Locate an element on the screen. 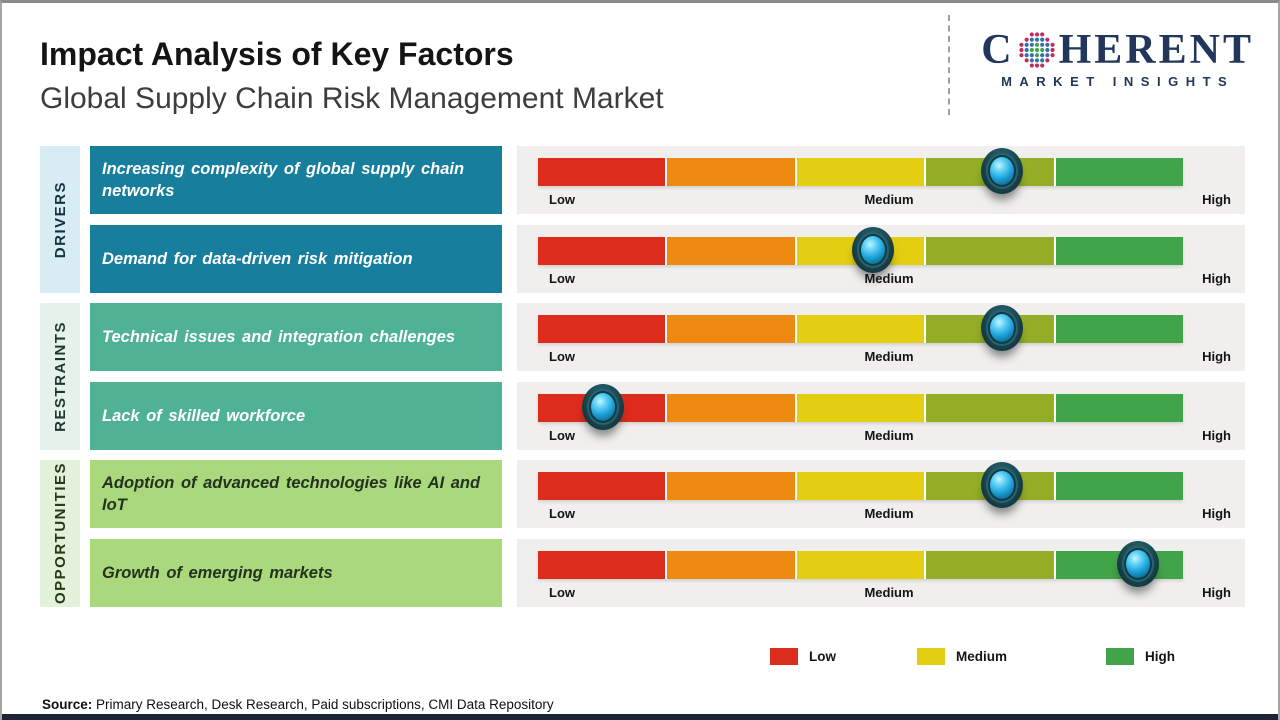  category-label-text: DRIVERS is located at coordinates (60, 219).